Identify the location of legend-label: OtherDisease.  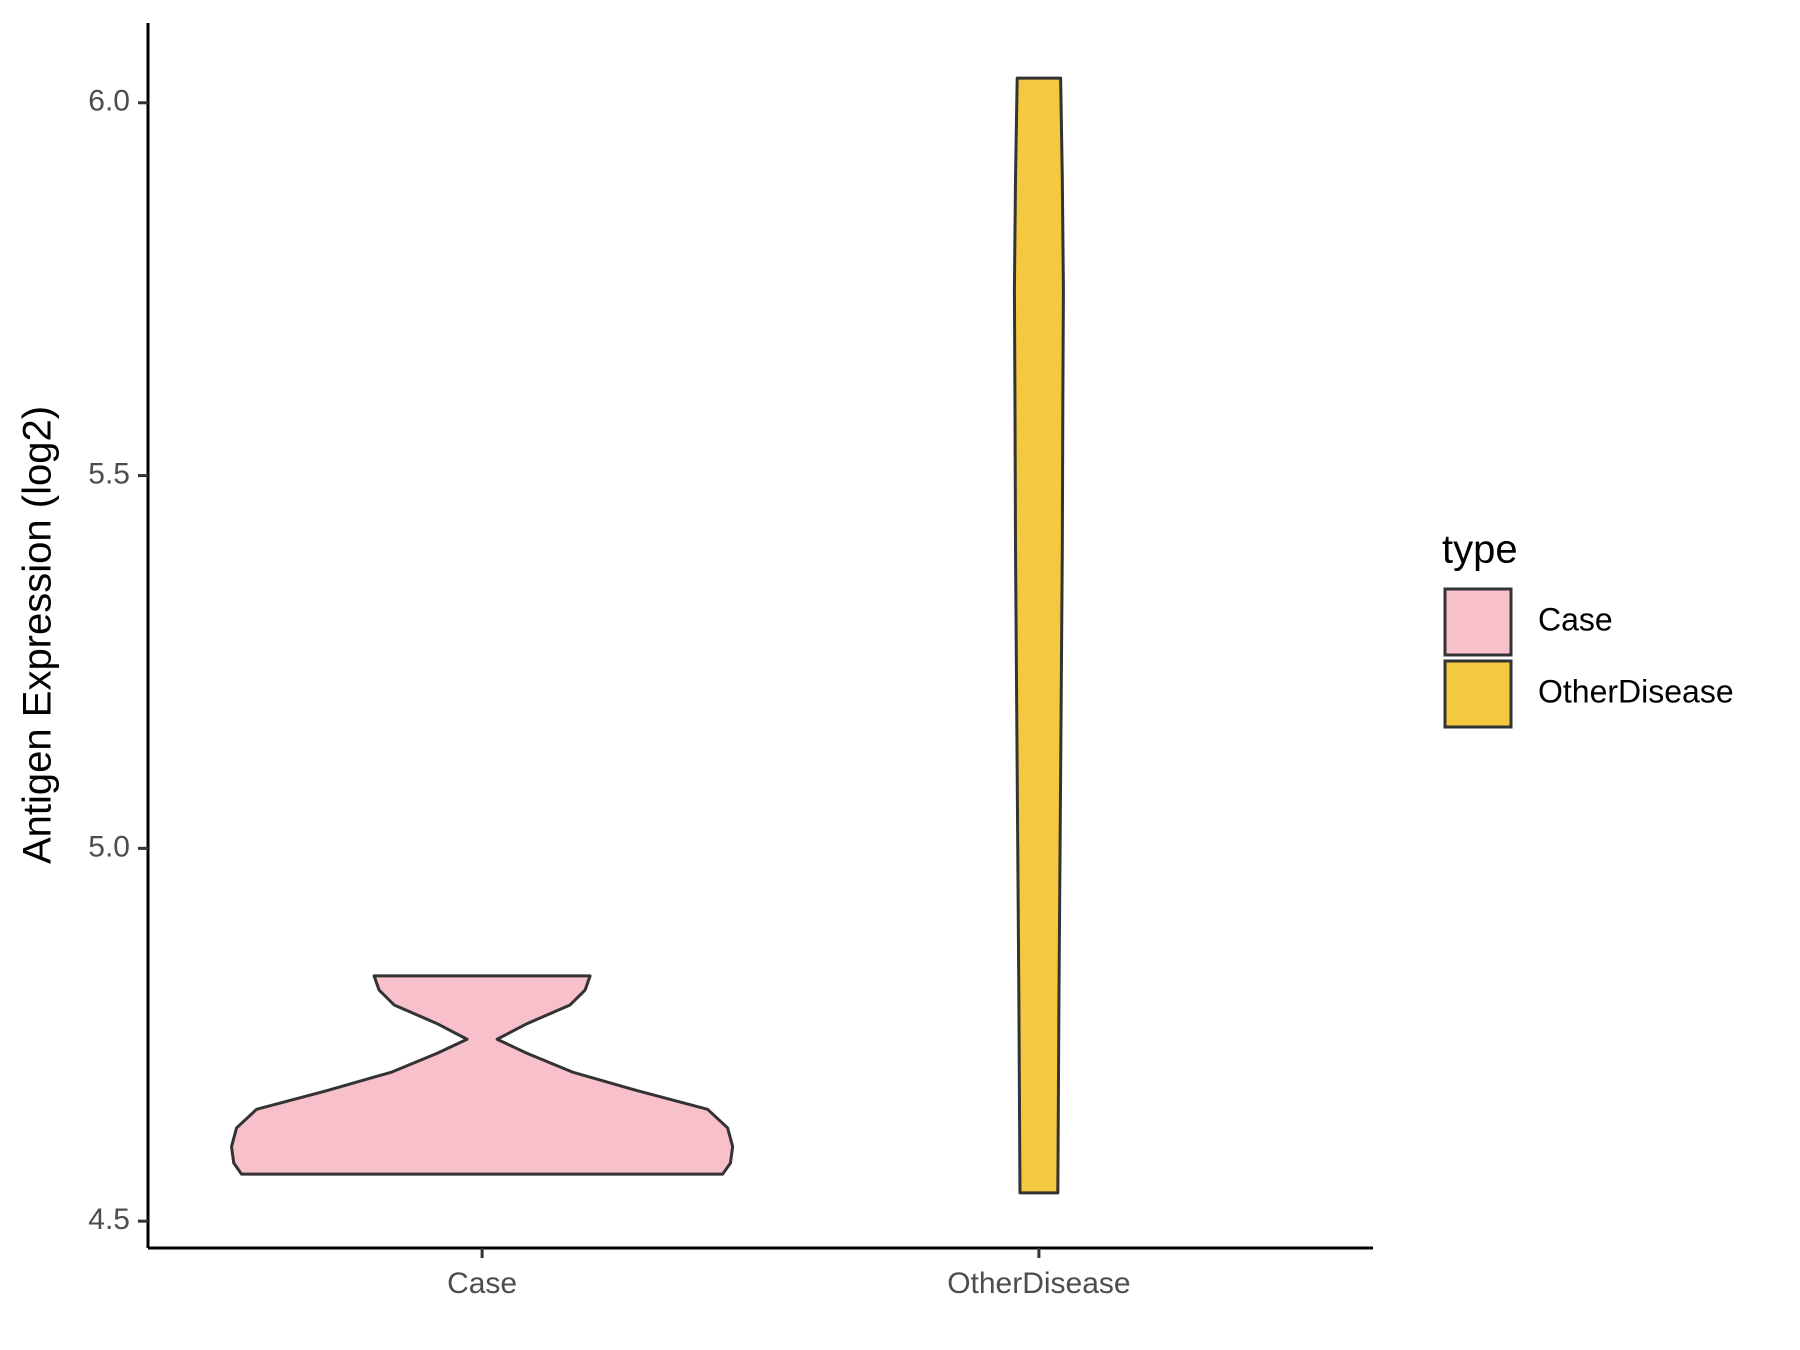
(1636, 691).